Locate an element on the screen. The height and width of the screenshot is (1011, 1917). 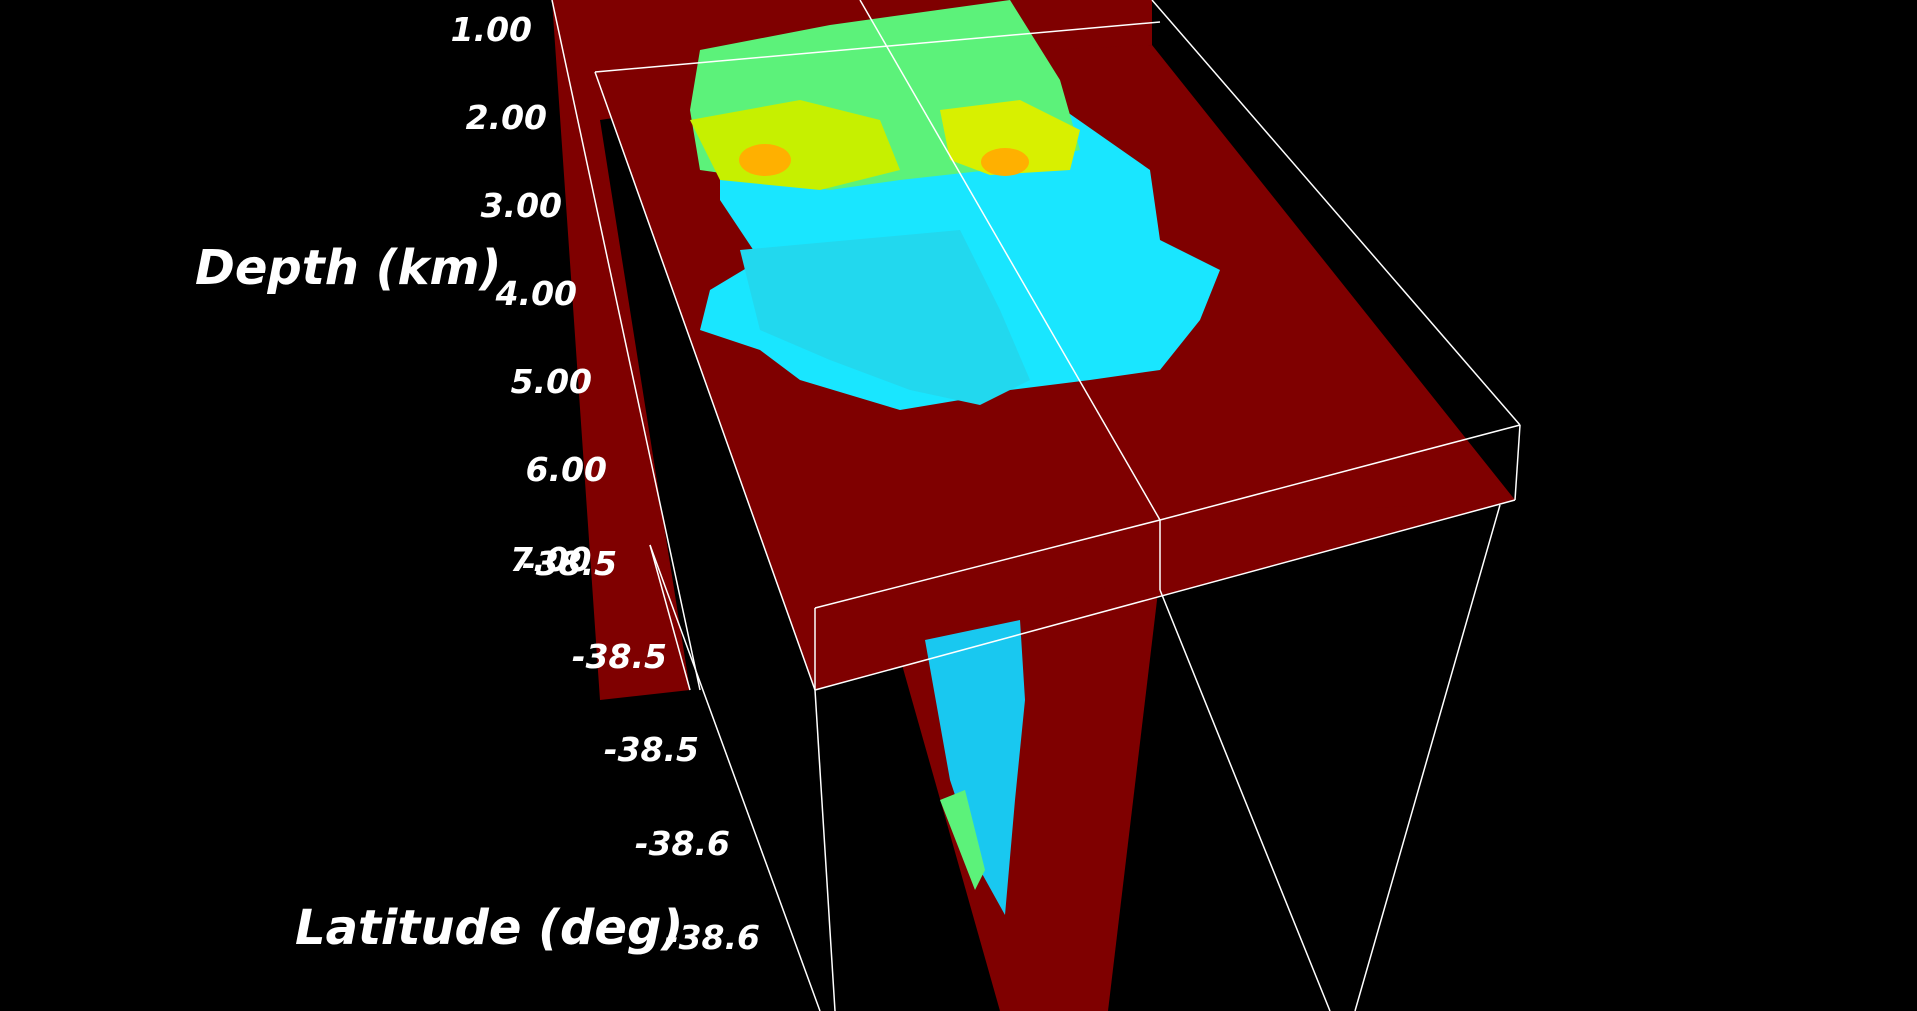
depth-axis-title: Depth (km) is located at coordinates (348, 268).